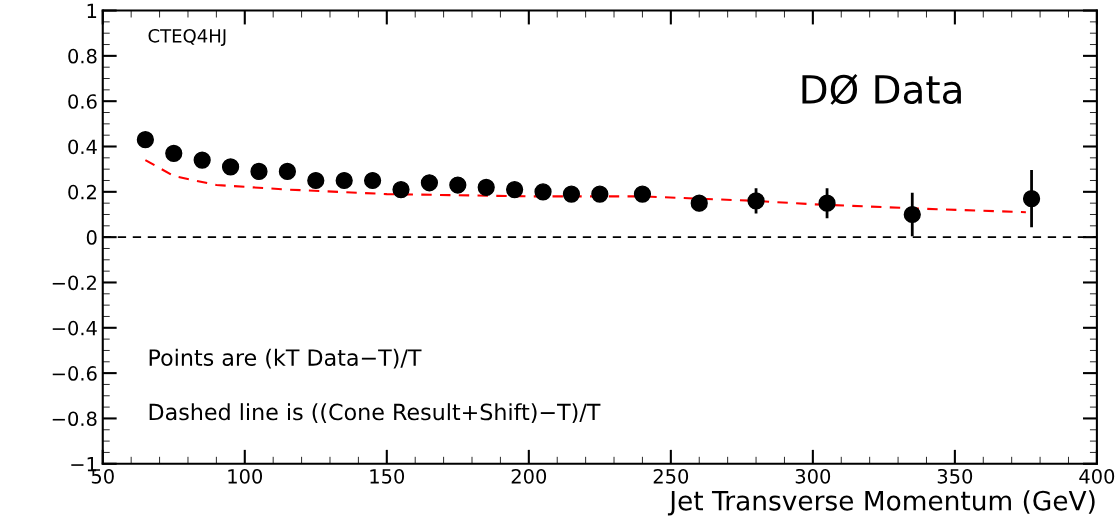 This screenshot has height=527, width=1117. What do you see at coordinates (1097, 476) in the screenshot?
I see `x-tick-label: 400` at bounding box center [1097, 476].